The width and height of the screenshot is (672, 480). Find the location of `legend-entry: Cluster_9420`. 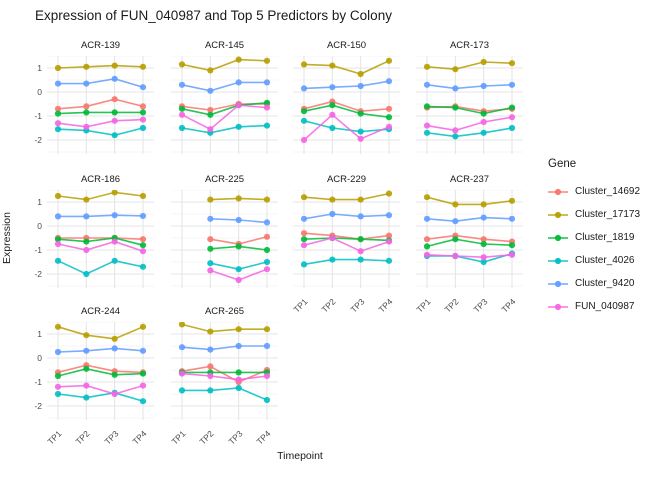

legend-entry: Cluster_9420 is located at coordinates (594, 283).